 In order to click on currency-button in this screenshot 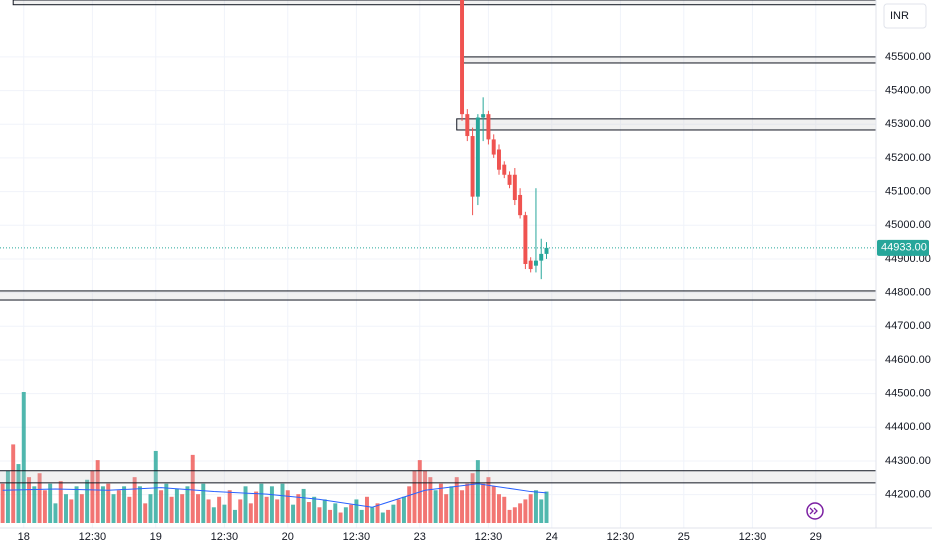, I will do `click(905, 16)`.